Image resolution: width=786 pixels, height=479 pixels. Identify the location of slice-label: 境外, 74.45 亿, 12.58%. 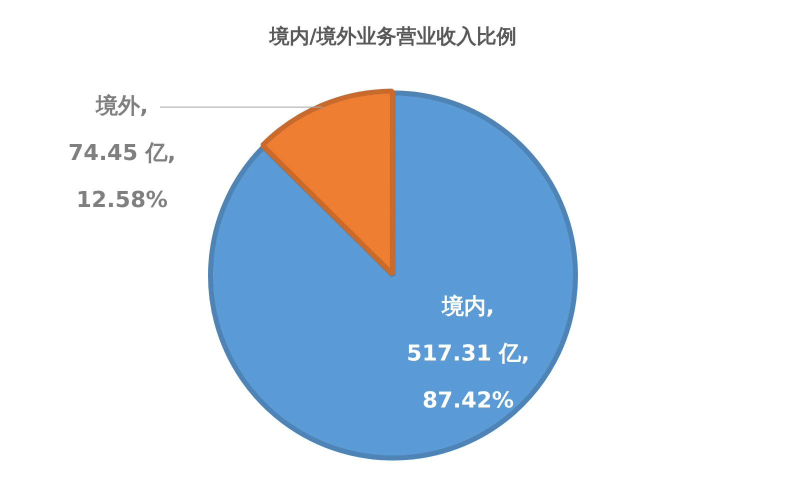
(122, 152).